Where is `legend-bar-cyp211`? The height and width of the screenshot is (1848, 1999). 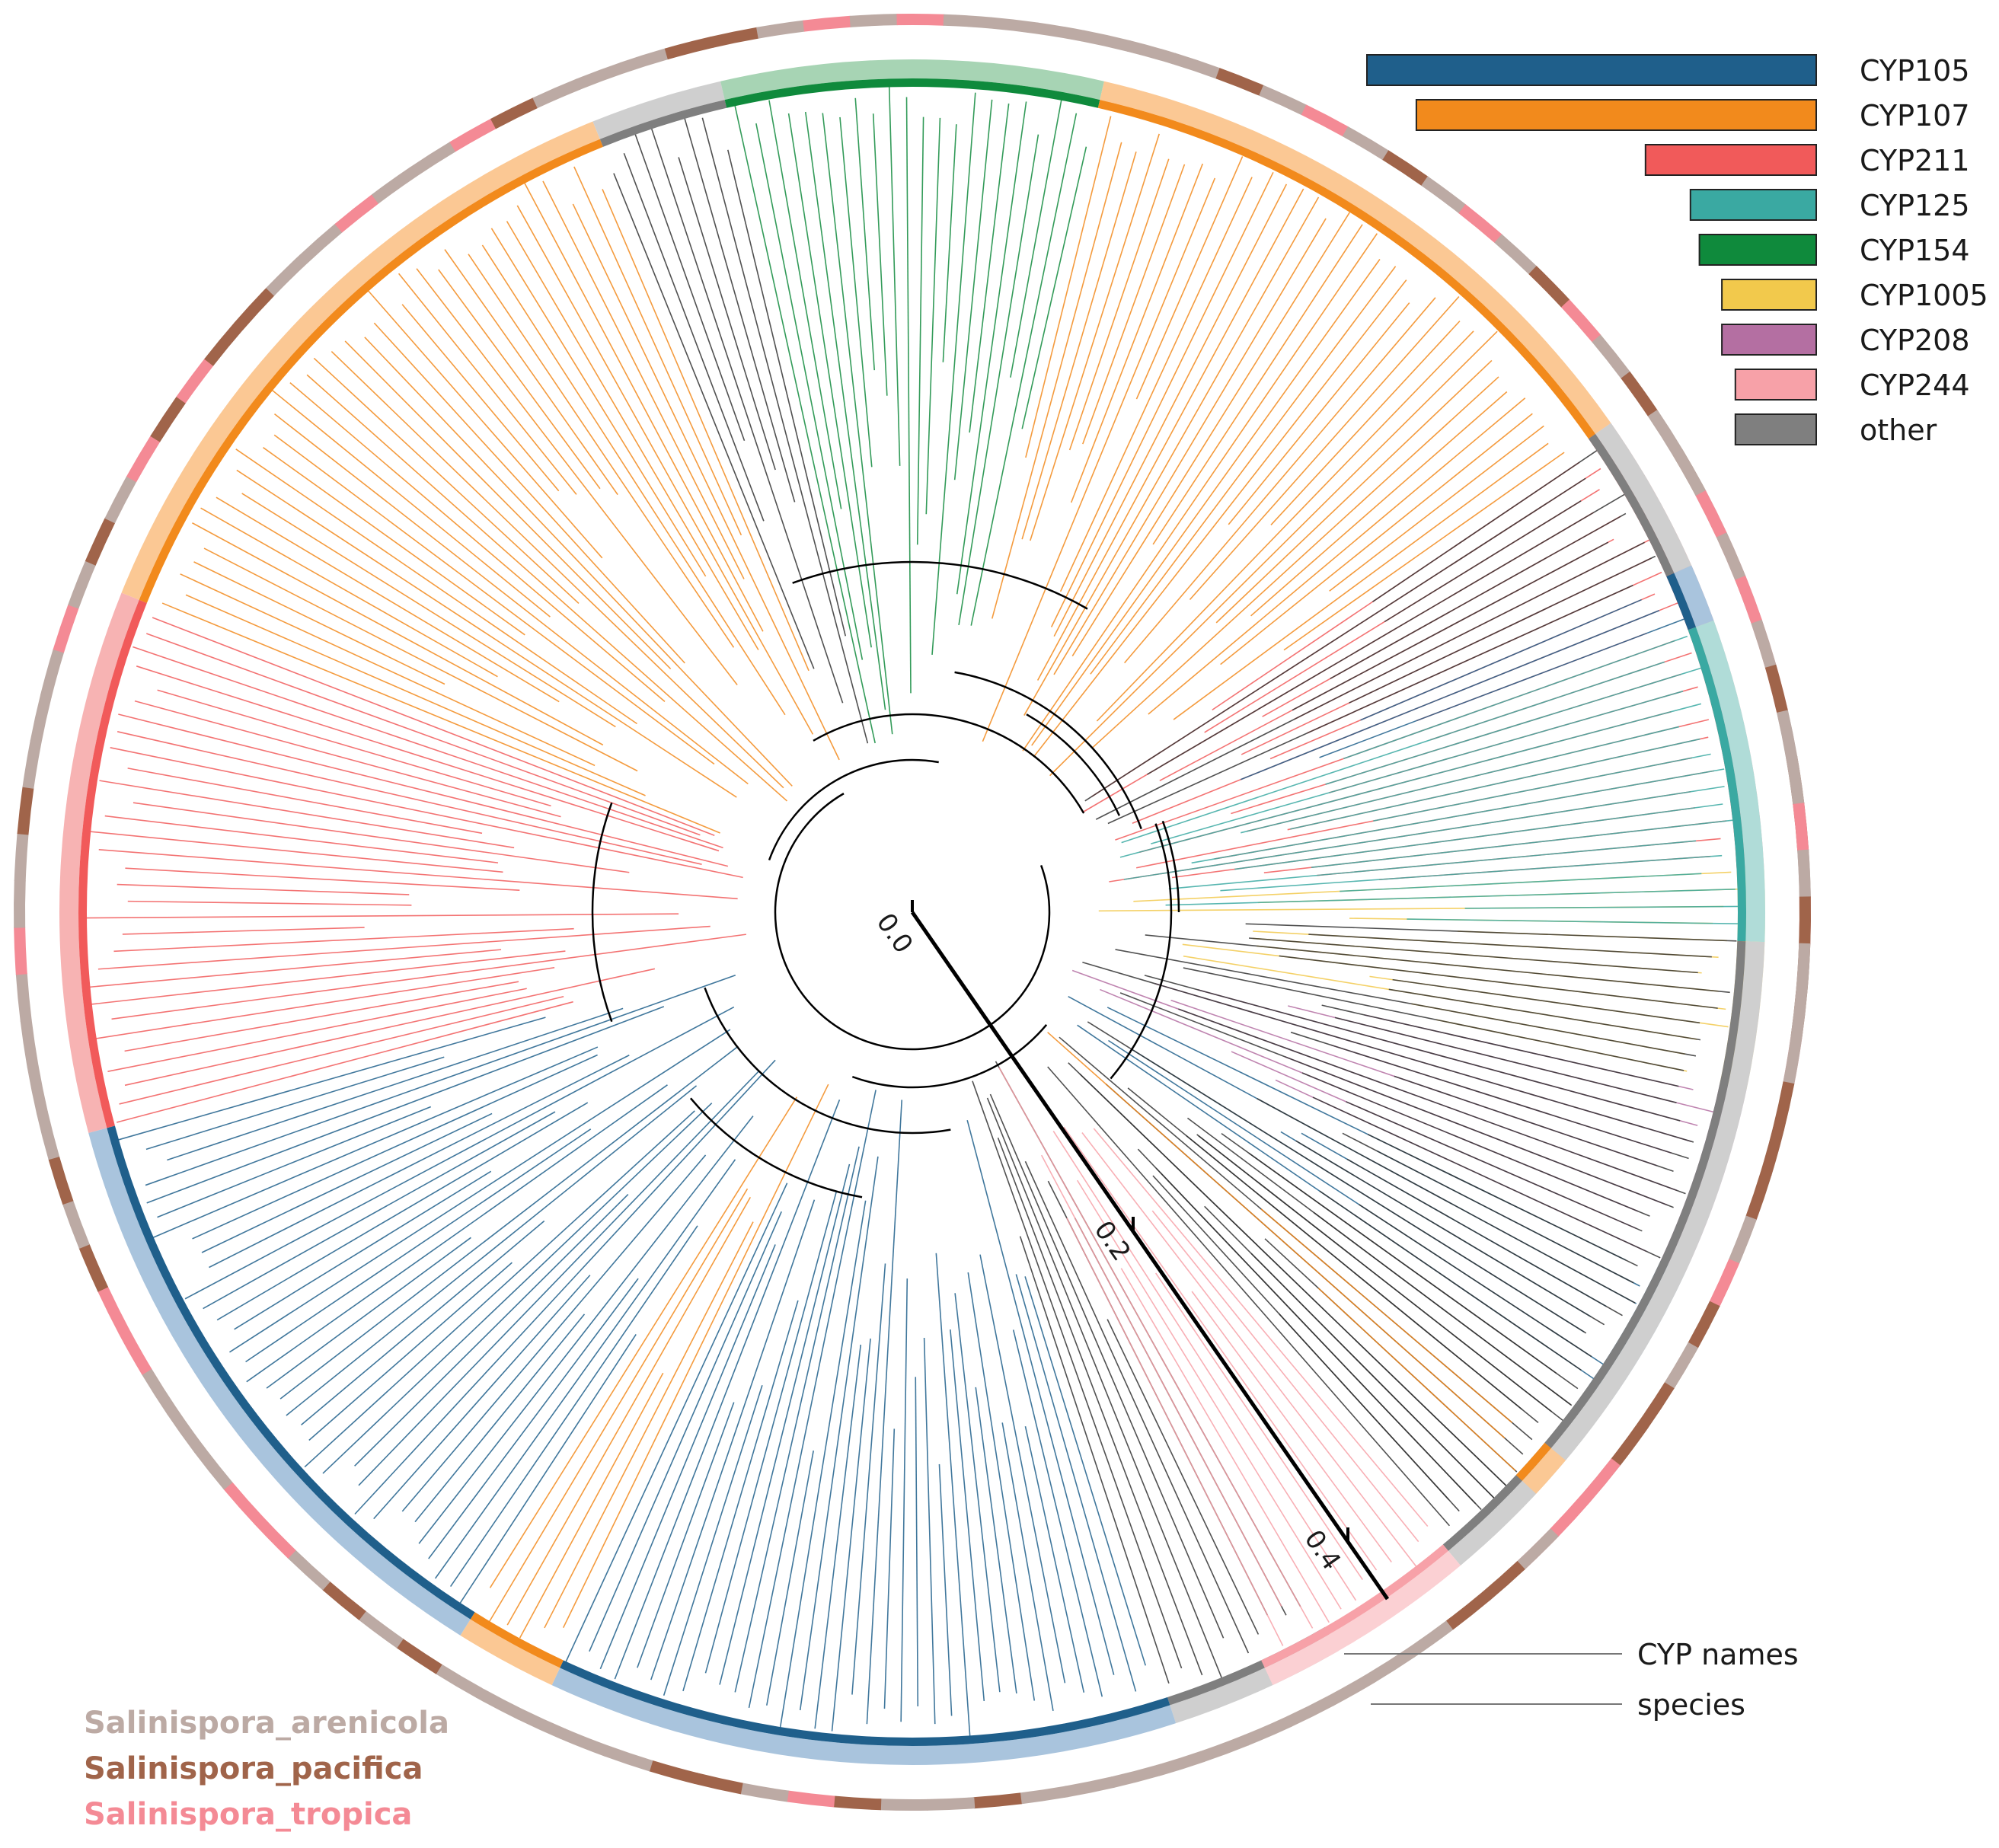
legend-bar-cyp211 is located at coordinates (1731, 160).